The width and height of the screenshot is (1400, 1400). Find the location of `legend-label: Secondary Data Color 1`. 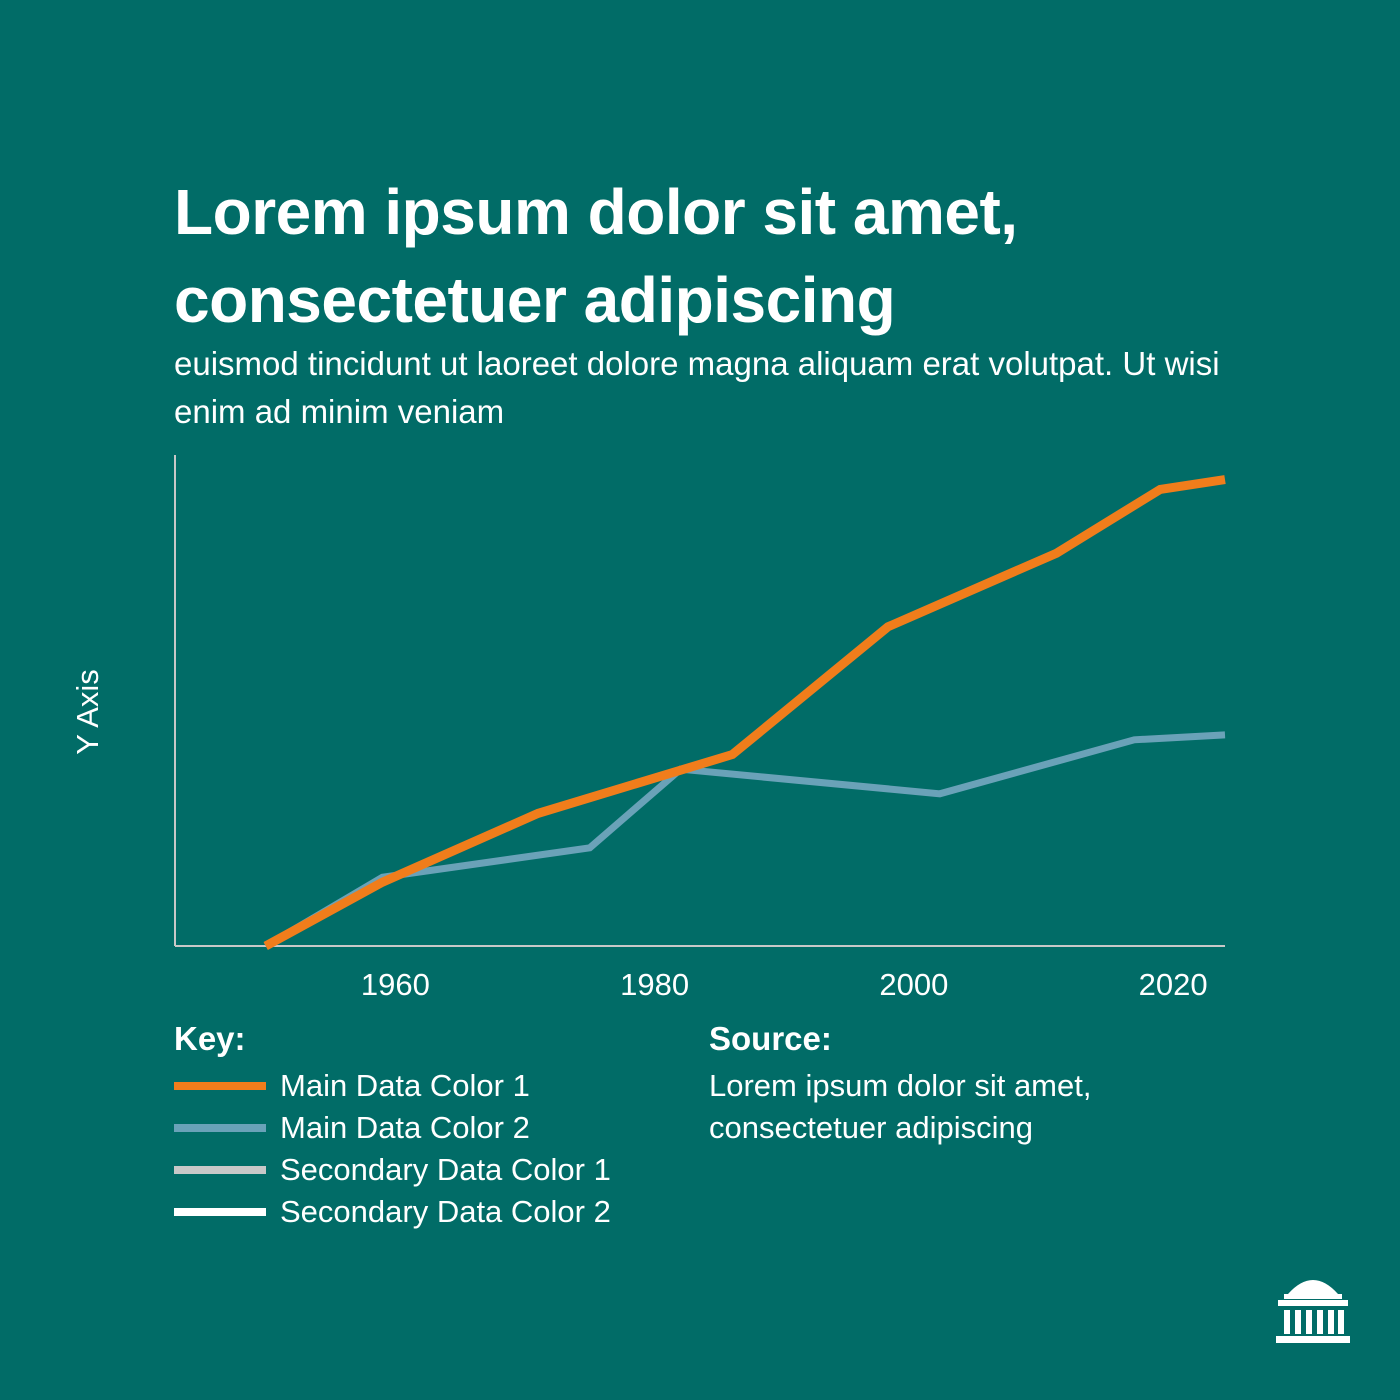

legend-label: Secondary Data Color 1 is located at coordinates (445, 1169).